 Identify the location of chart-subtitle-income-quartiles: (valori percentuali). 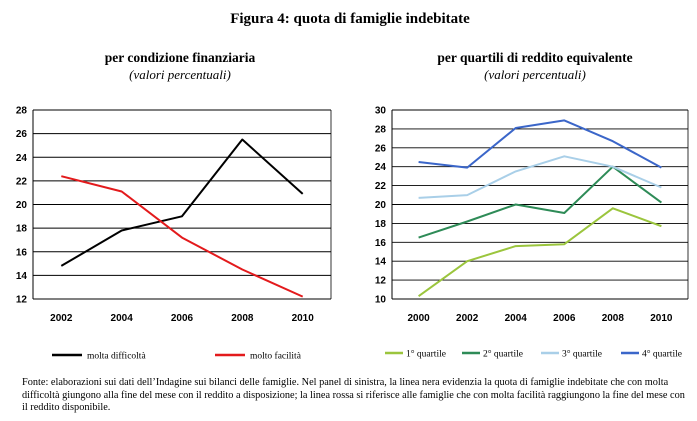
(535, 74).